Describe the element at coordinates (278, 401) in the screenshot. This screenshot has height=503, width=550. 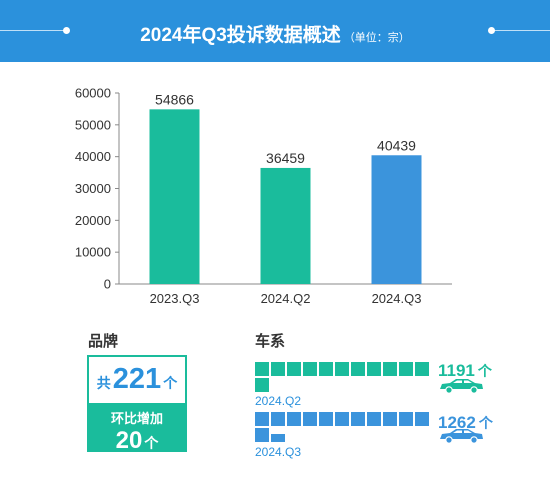
I see `series-period-label: 2024.Q2` at that location.